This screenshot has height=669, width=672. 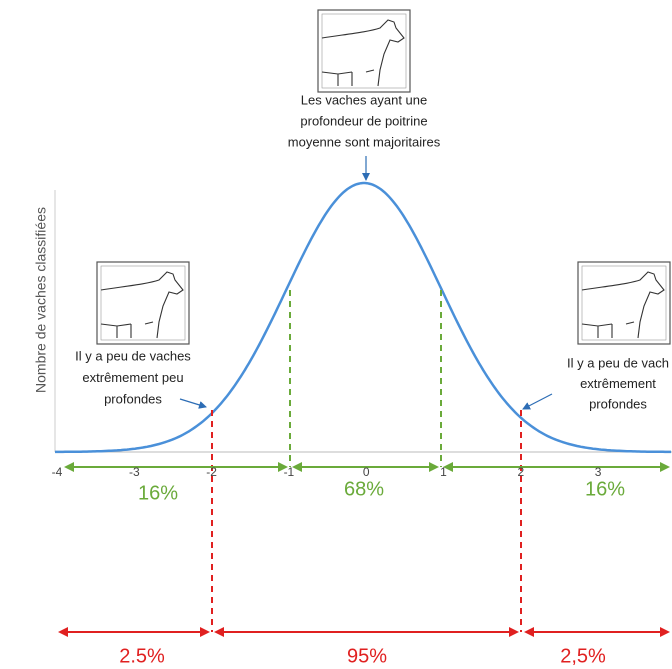 I want to click on interval-label: 68%, so click(x=364, y=489).